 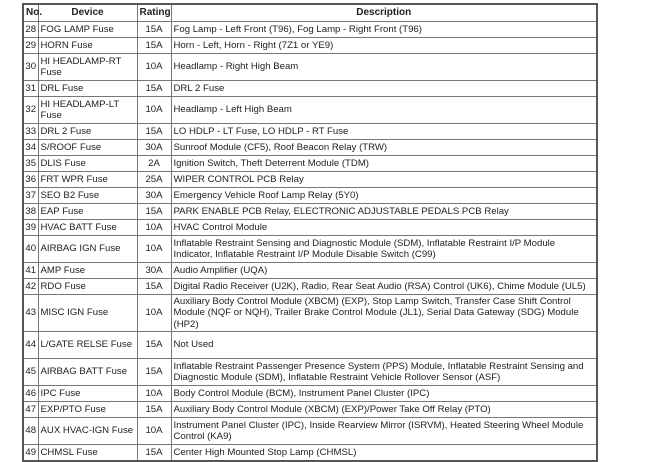 What do you see at coordinates (384, 345) in the screenshot?
I see `cell-description: Not Used` at bounding box center [384, 345].